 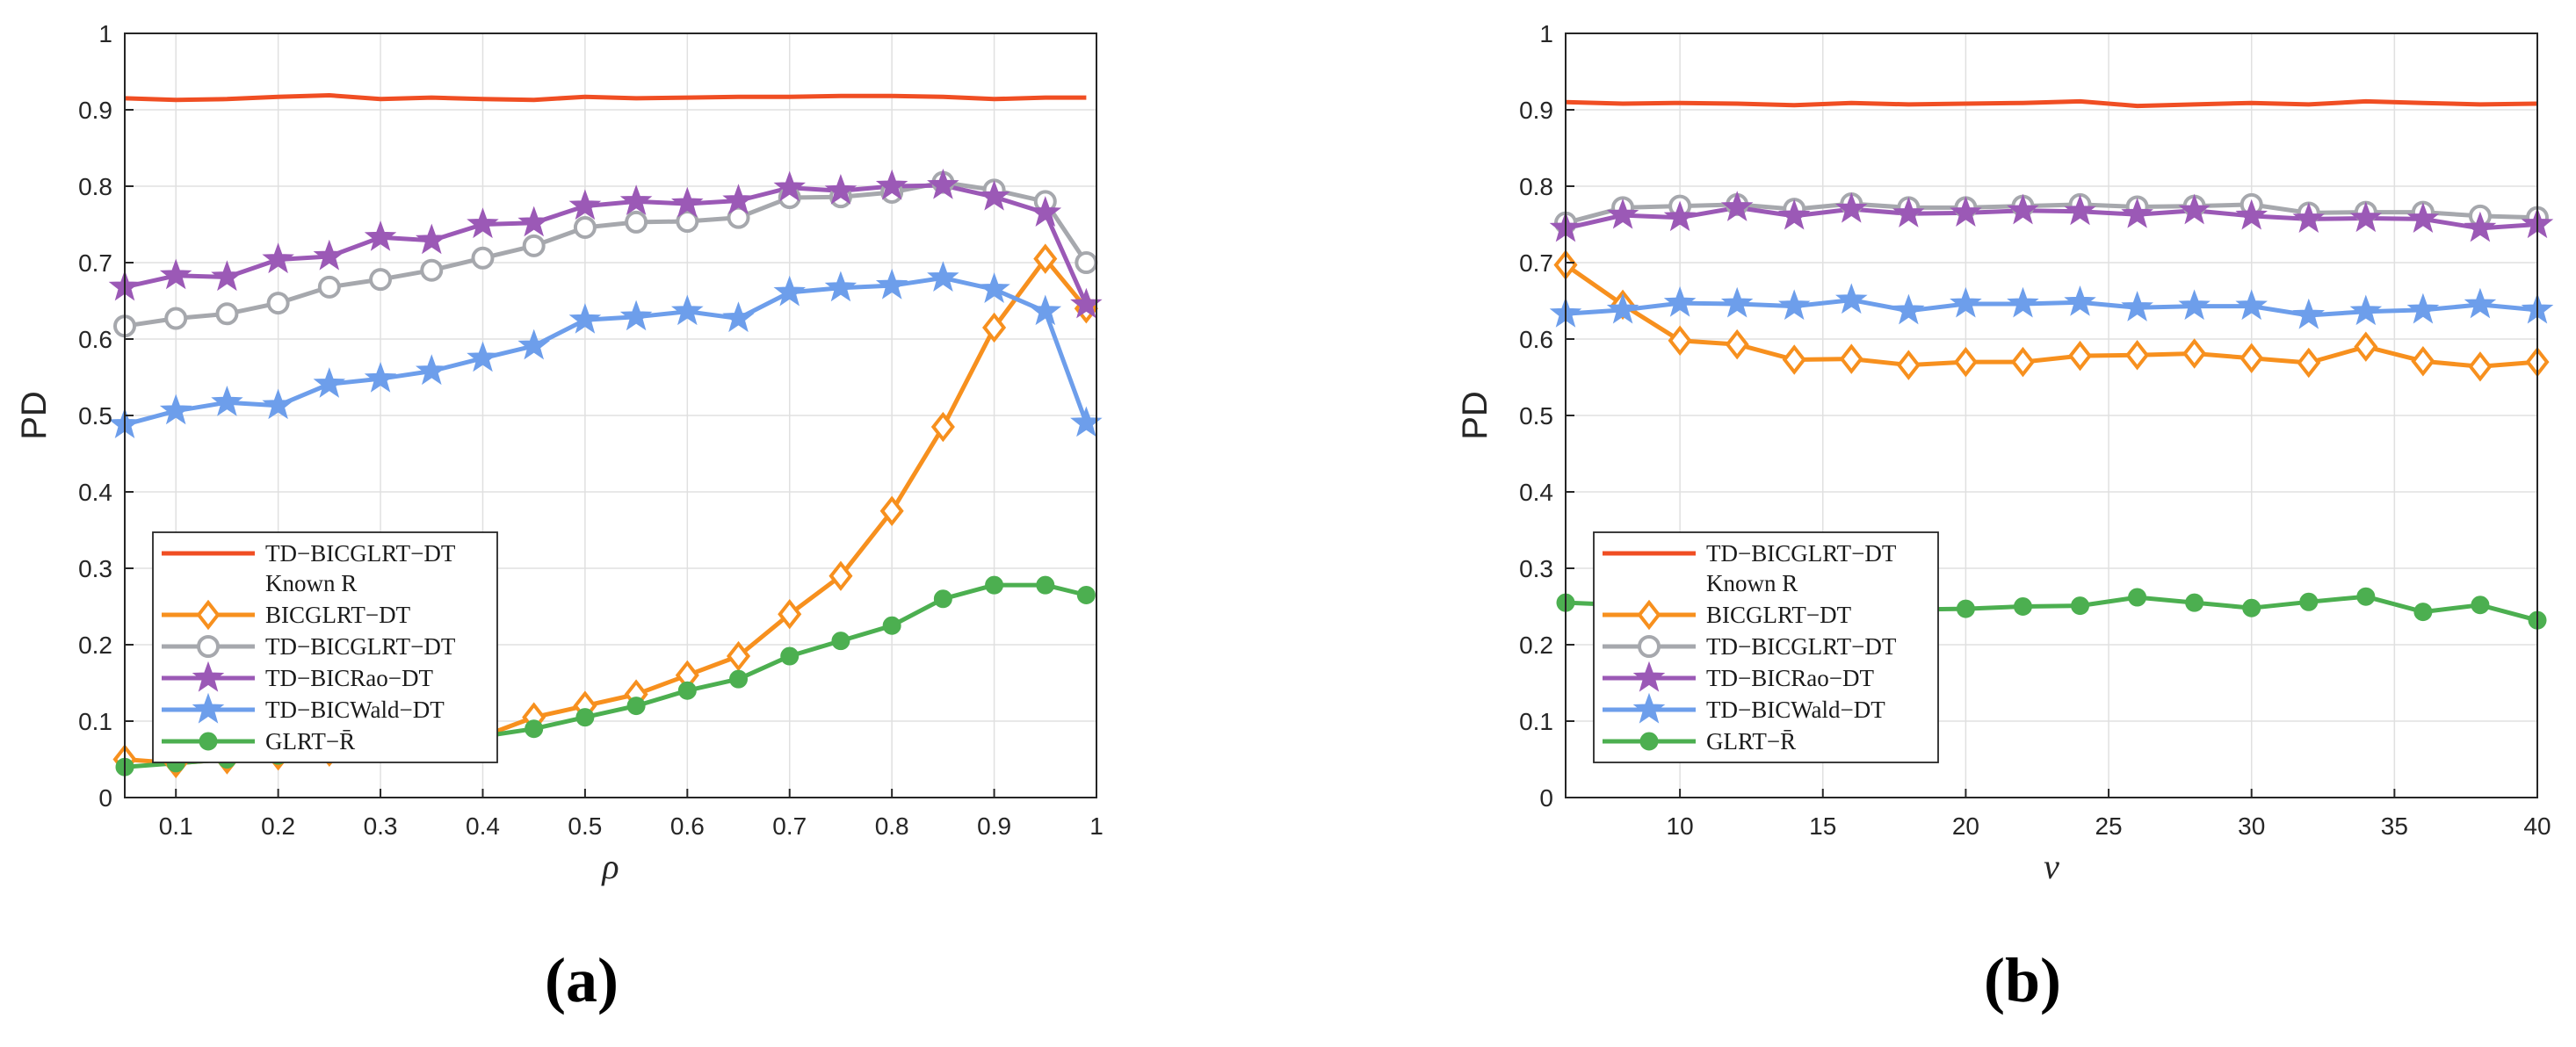 What do you see at coordinates (585, 826) in the screenshot?
I see `x-tick-label: 0.5` at bounding box center [585, 826].